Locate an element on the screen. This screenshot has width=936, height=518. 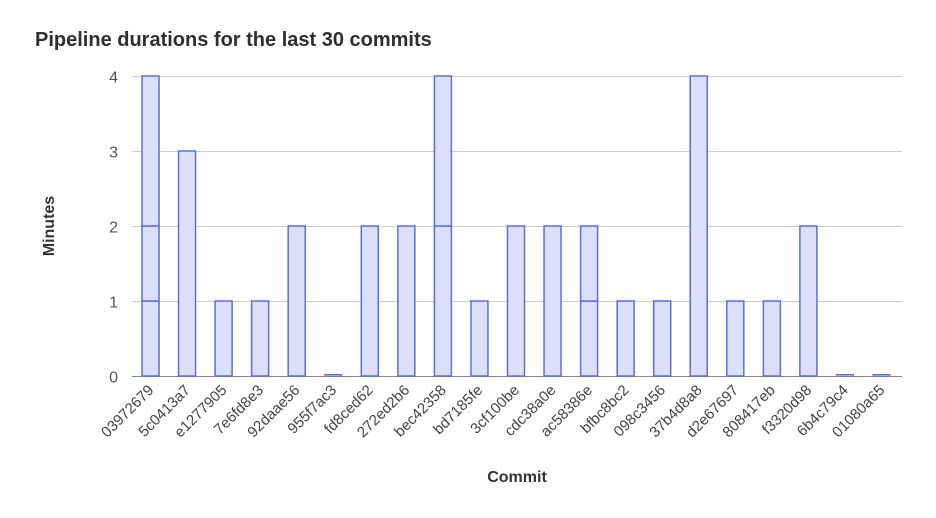
y-tick-labels: 0 1 2 3 4 is located at coordinates (113, 228).